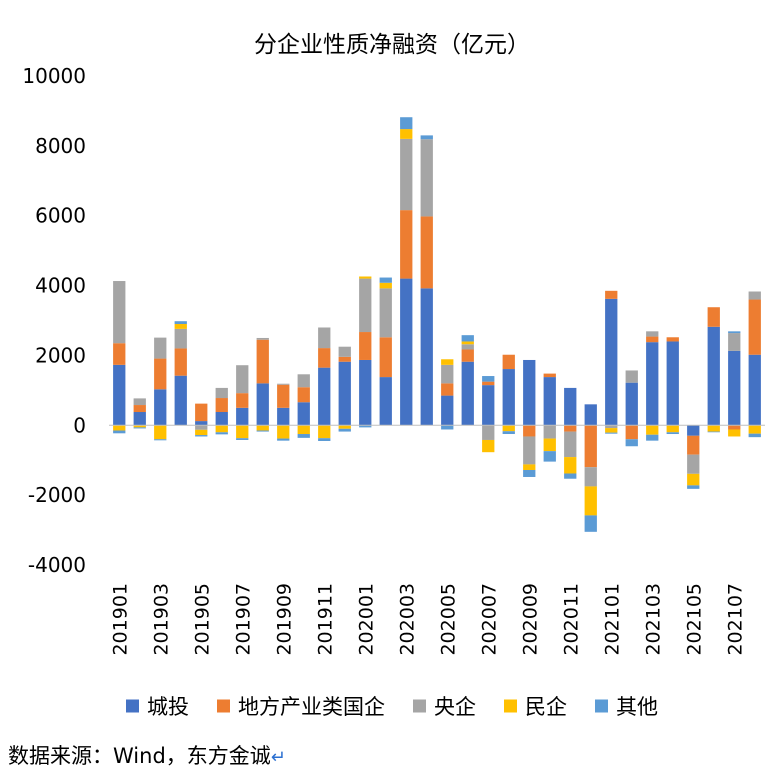 This screenshot has width=784, height=772. What do you see at coordinates (571, 619) in the screenshot?
I see `x-tick-label: 202011` at bounding box center [571, 619].